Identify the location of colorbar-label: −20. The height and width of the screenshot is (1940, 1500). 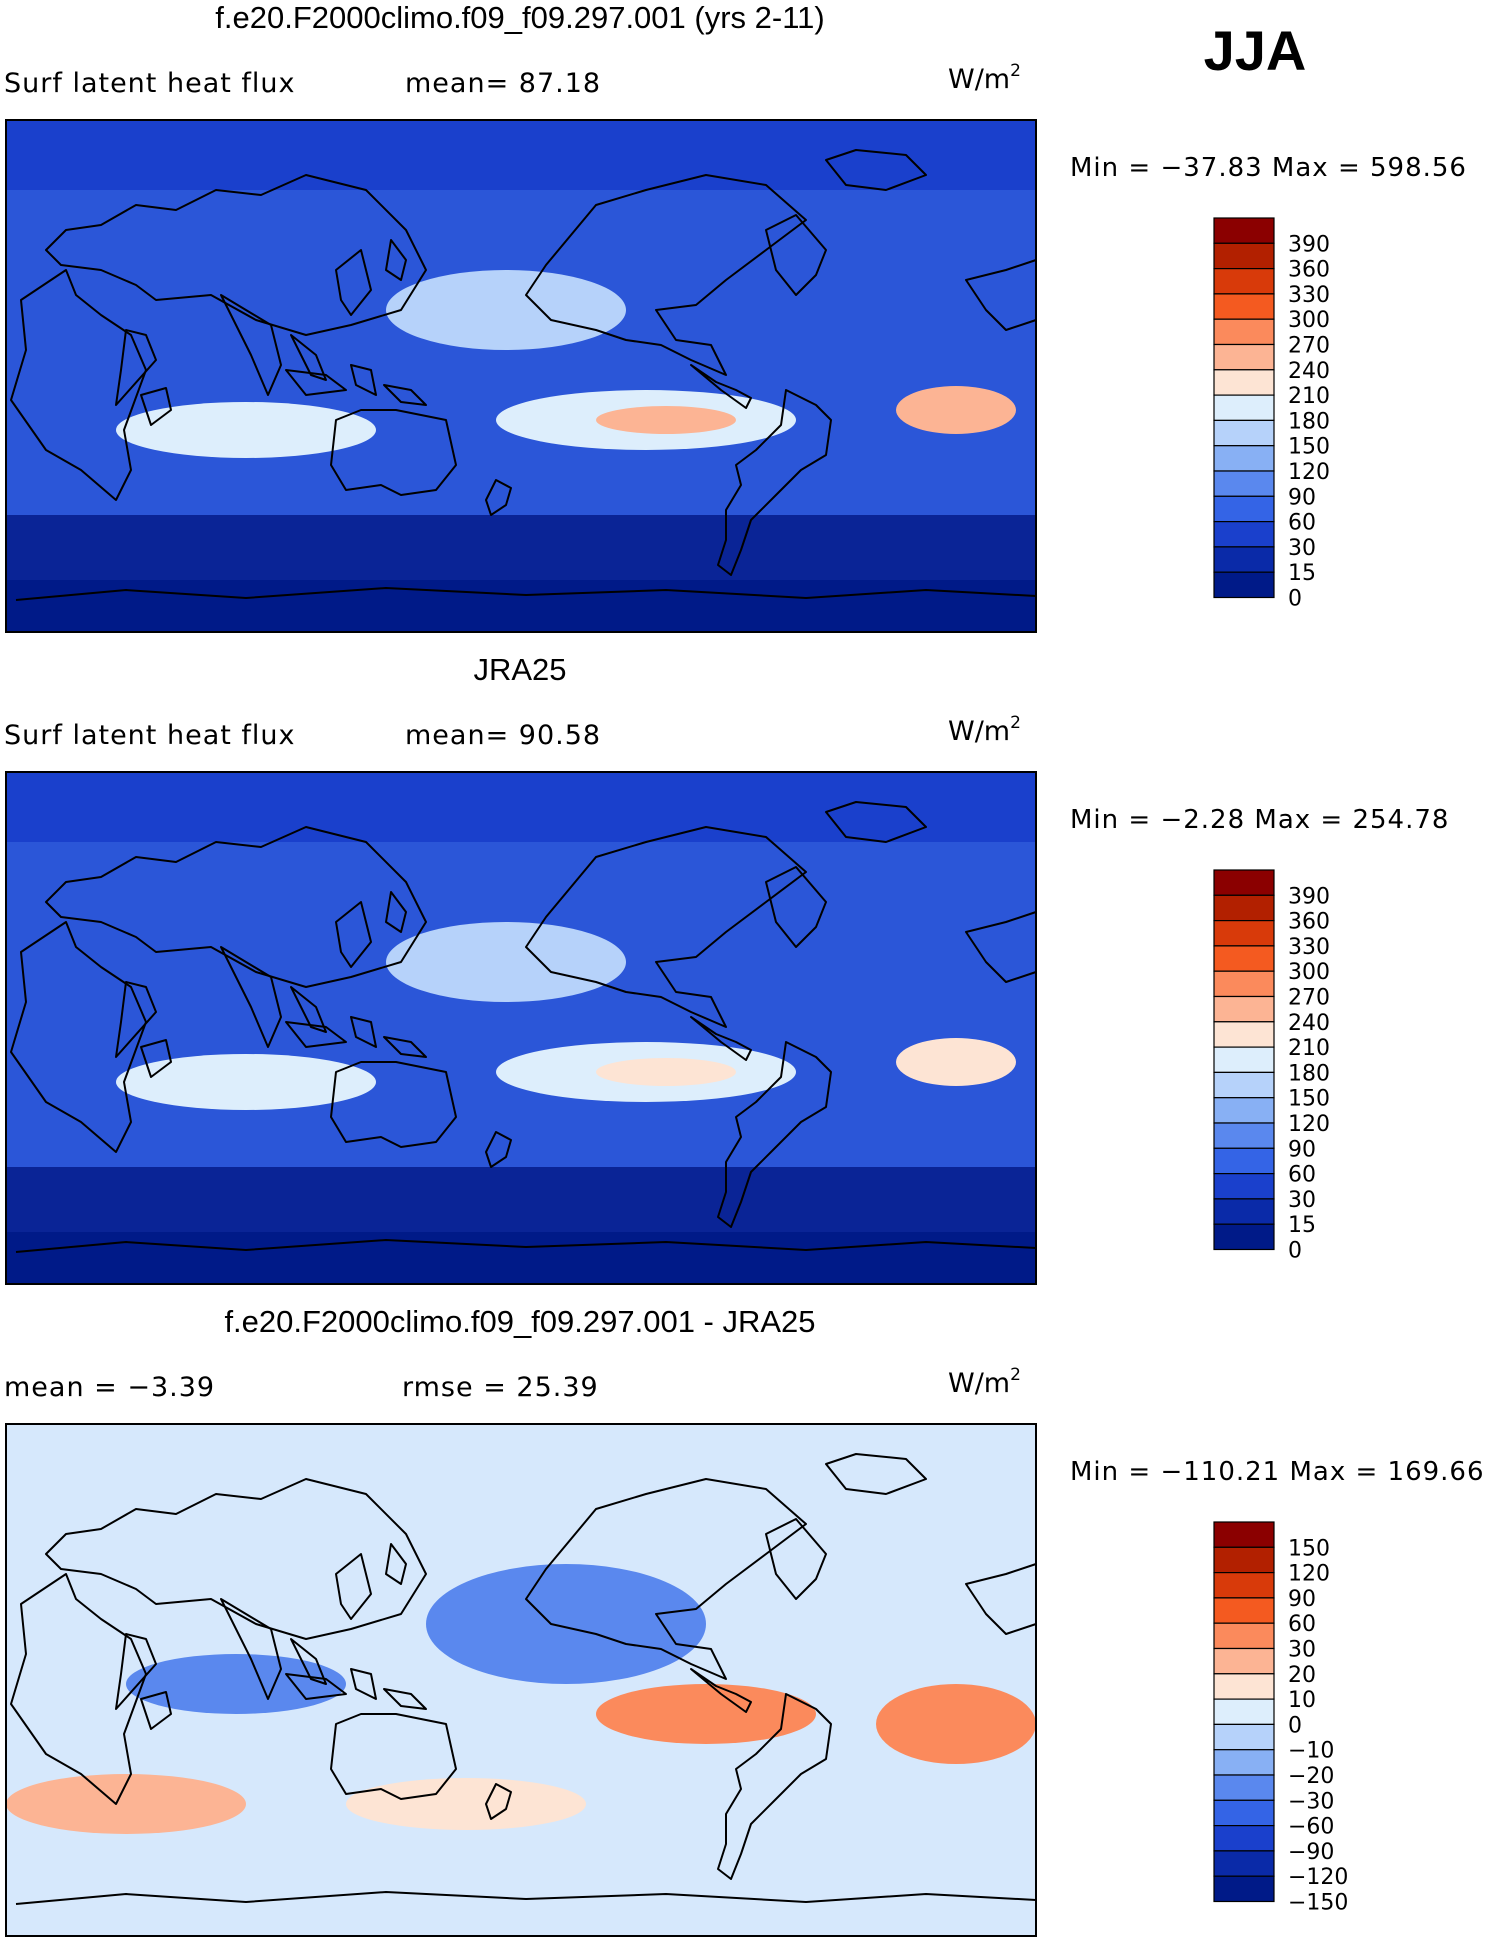
(1311, 1776).